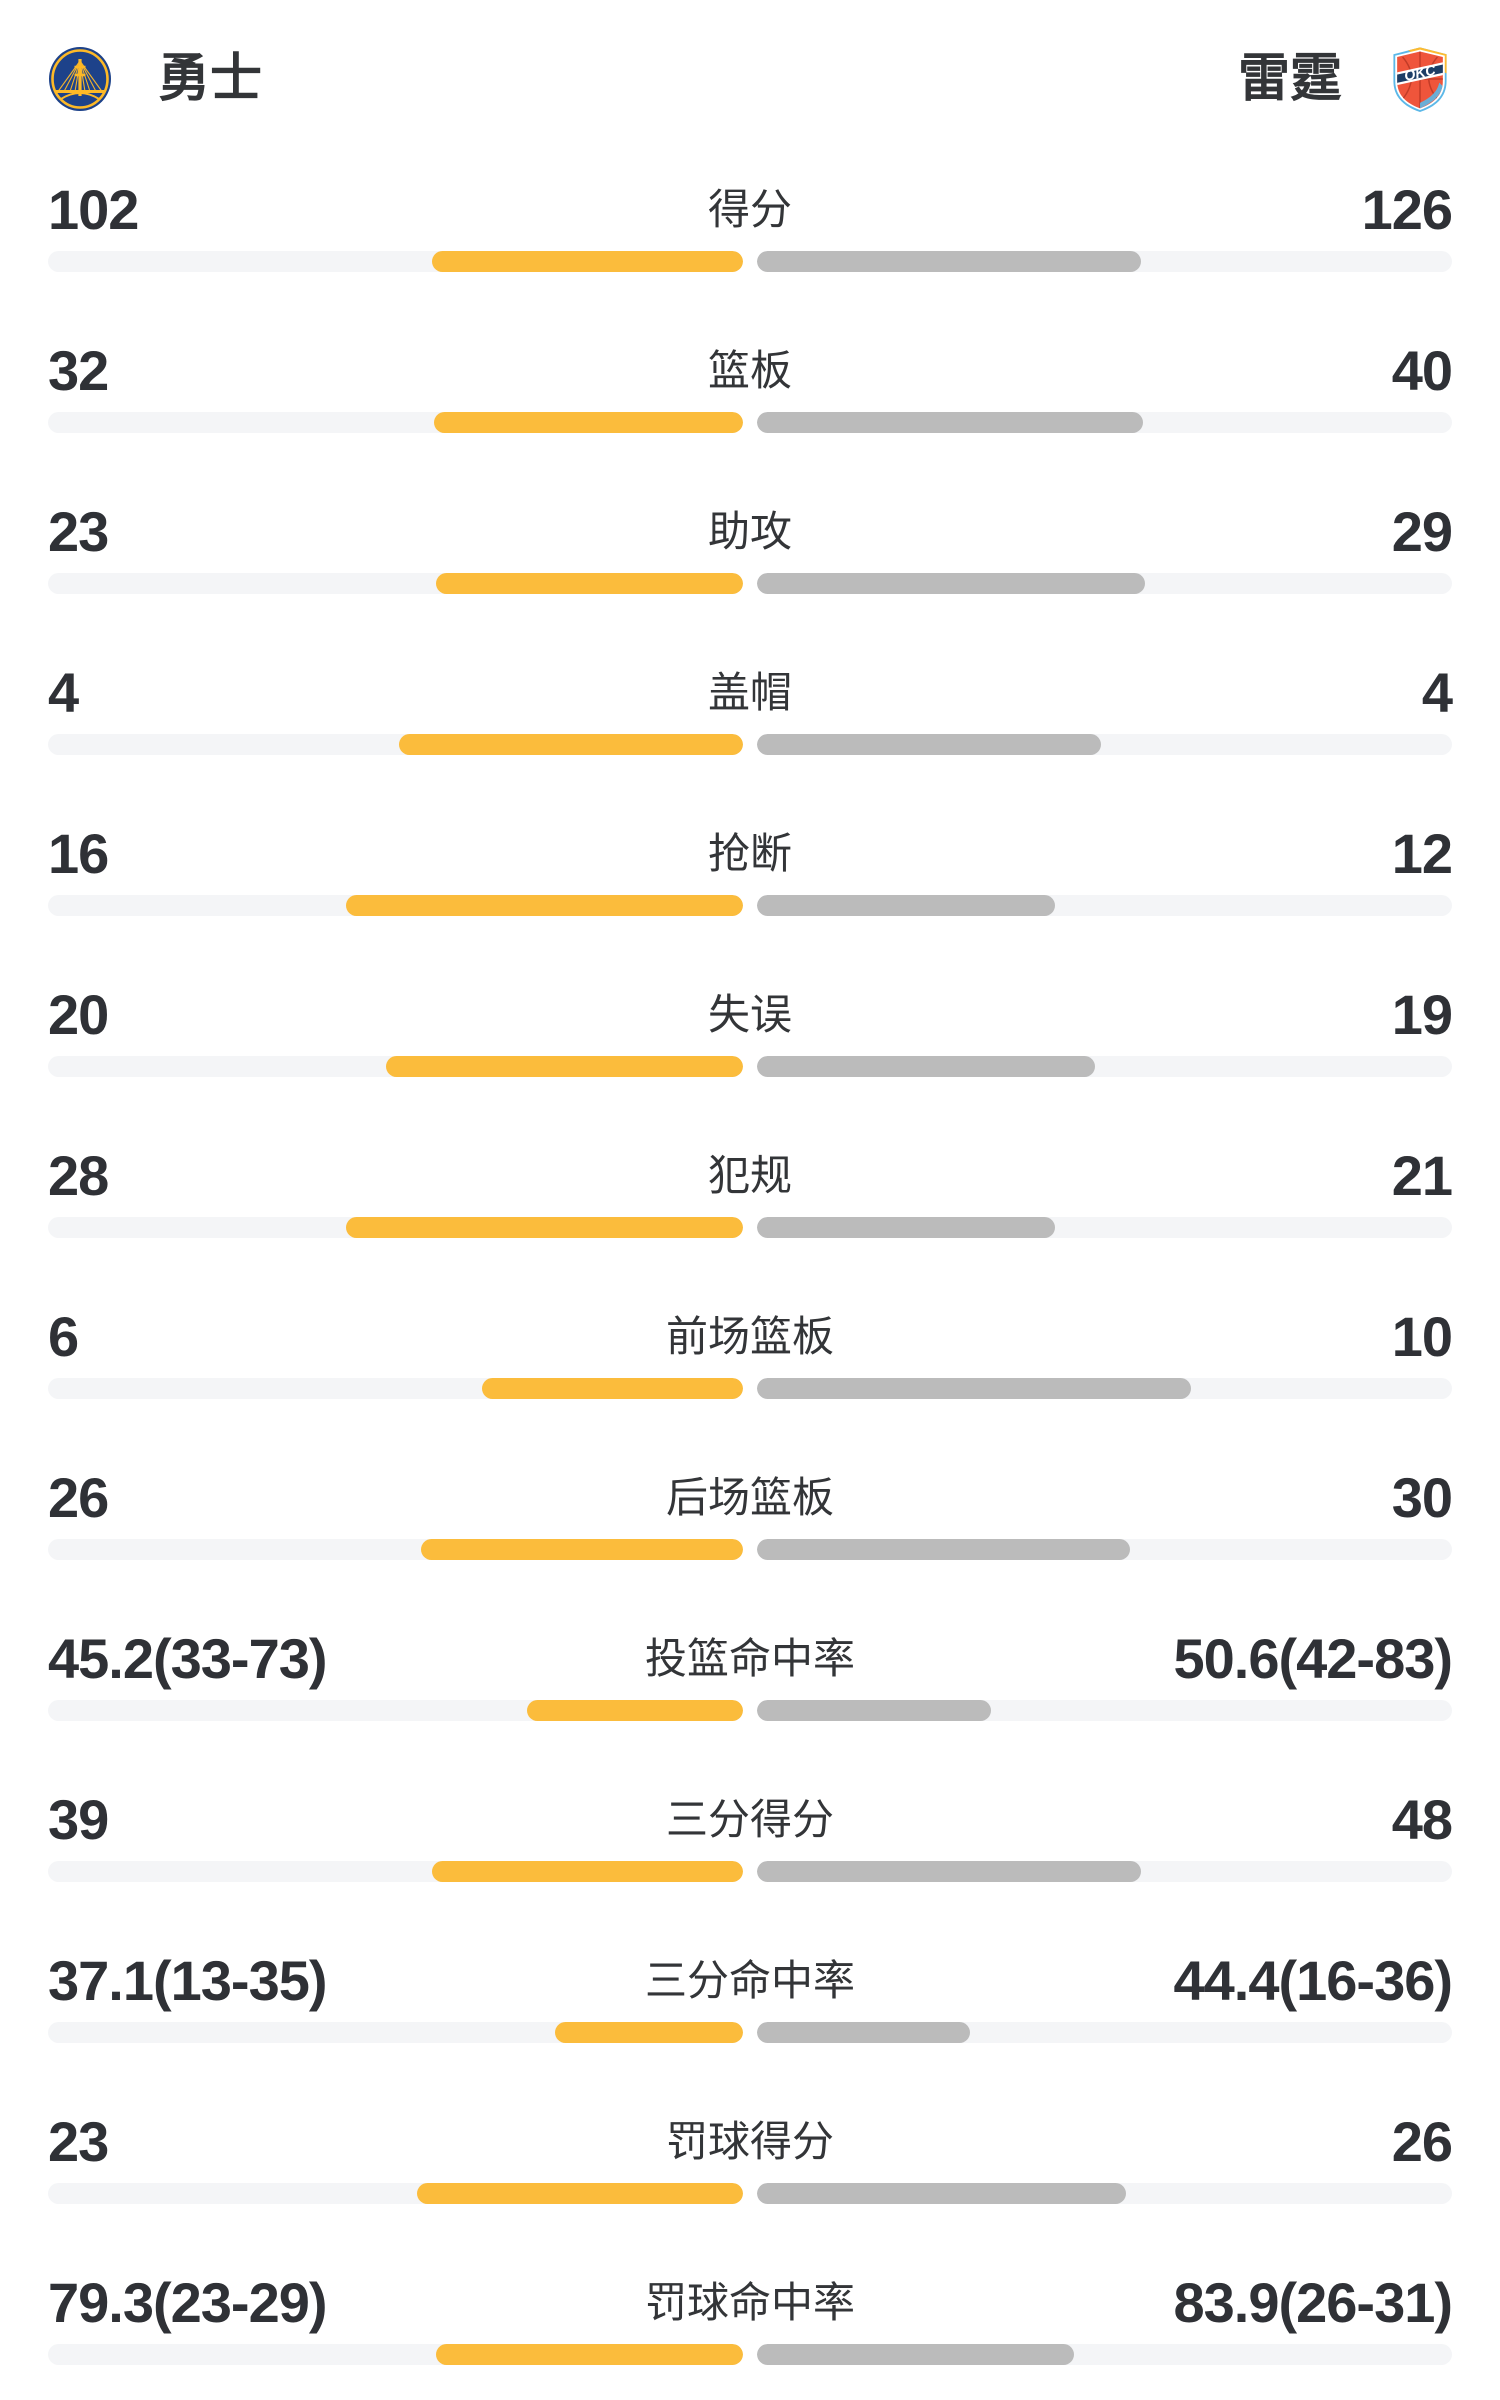 This screenshot has width=1500, height=2400. What do you see at coordinates (1422, 1497) in the screenshot?
I see `away-value: 30` at bounding box center [1422, 1497].